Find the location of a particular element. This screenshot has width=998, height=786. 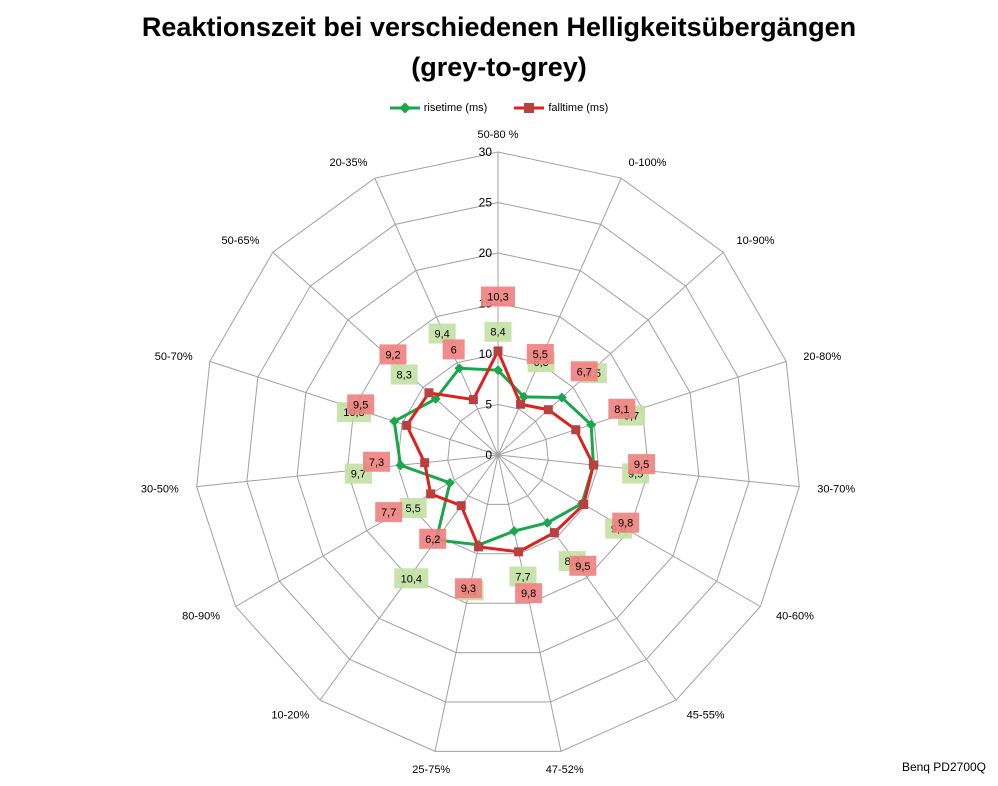

data-label-fall: 7,3 is located at coordinates (376, 463).